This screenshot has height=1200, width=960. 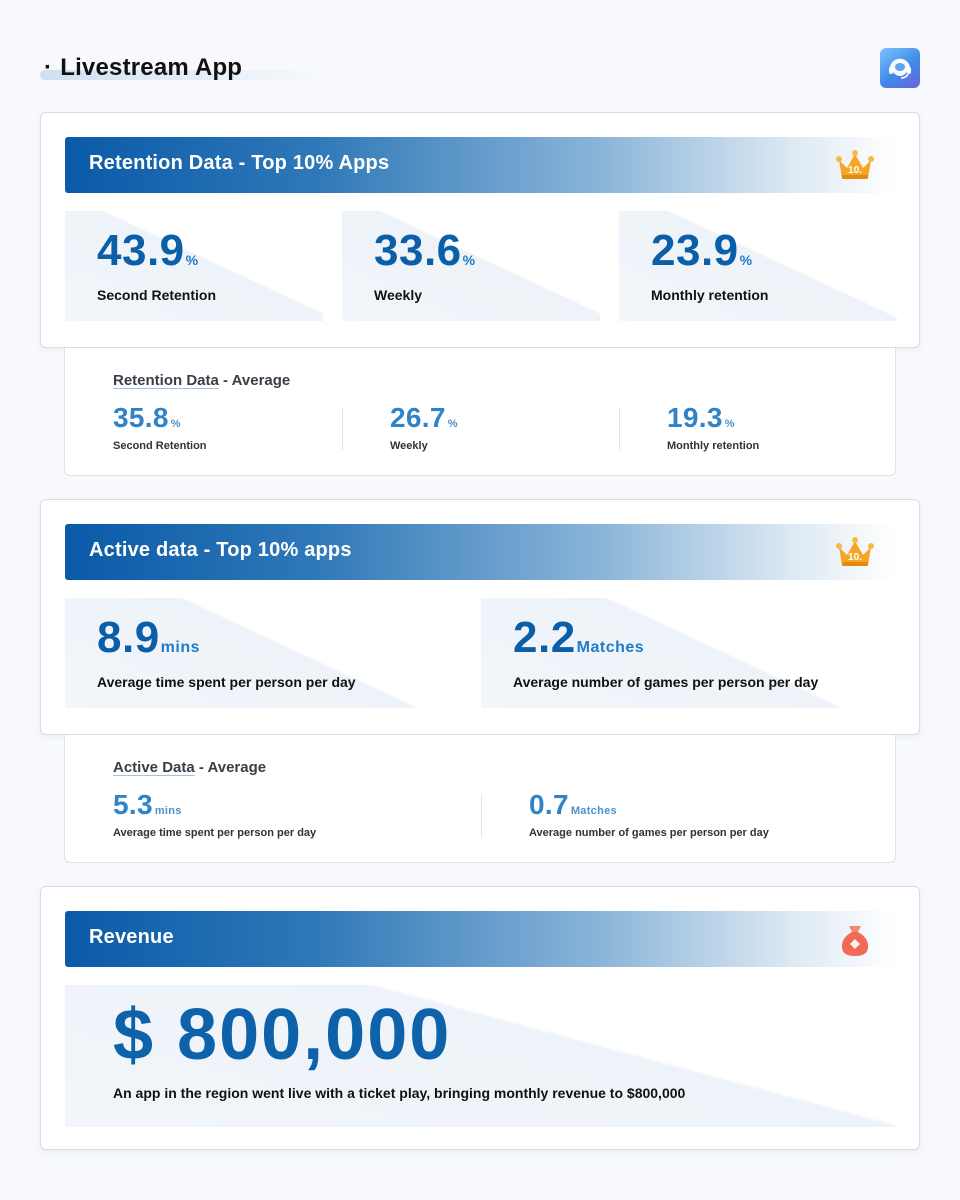 I want to click on retention-avg-weekly: 26.7% Weekly, so click(x=424, y=434).